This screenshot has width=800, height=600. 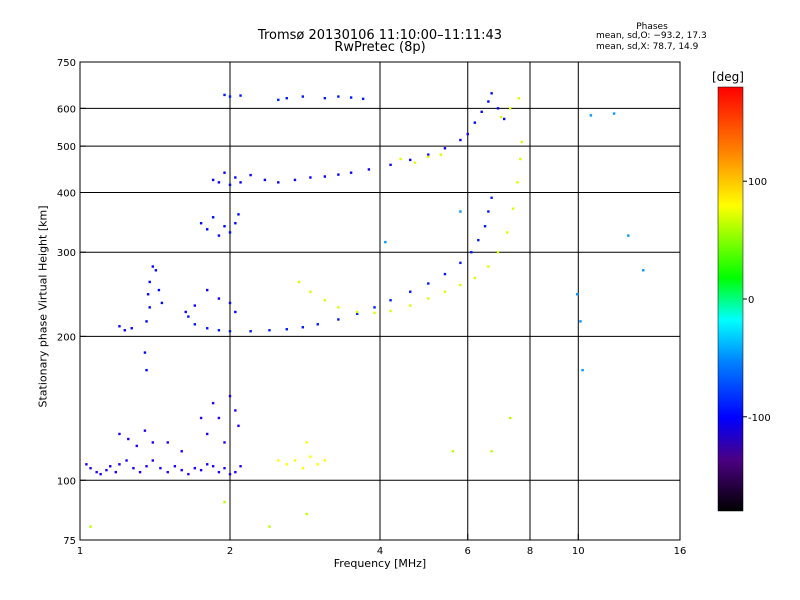 What do you see at coordinates (652, 27) in the screenshot?
I see `phases-legend-title: Phases` at bounding box center [652, 27].